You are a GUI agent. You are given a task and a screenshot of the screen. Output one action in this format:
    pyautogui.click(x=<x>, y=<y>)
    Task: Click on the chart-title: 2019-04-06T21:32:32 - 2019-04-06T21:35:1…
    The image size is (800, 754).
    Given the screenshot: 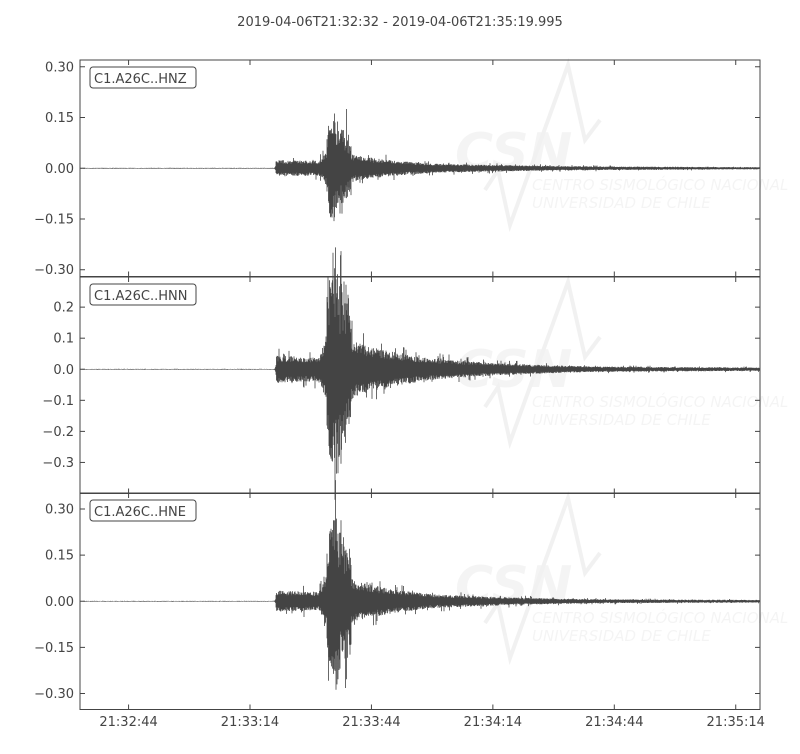 What is the action you would take?
    pyautogui.click(x=400, y=22)
    